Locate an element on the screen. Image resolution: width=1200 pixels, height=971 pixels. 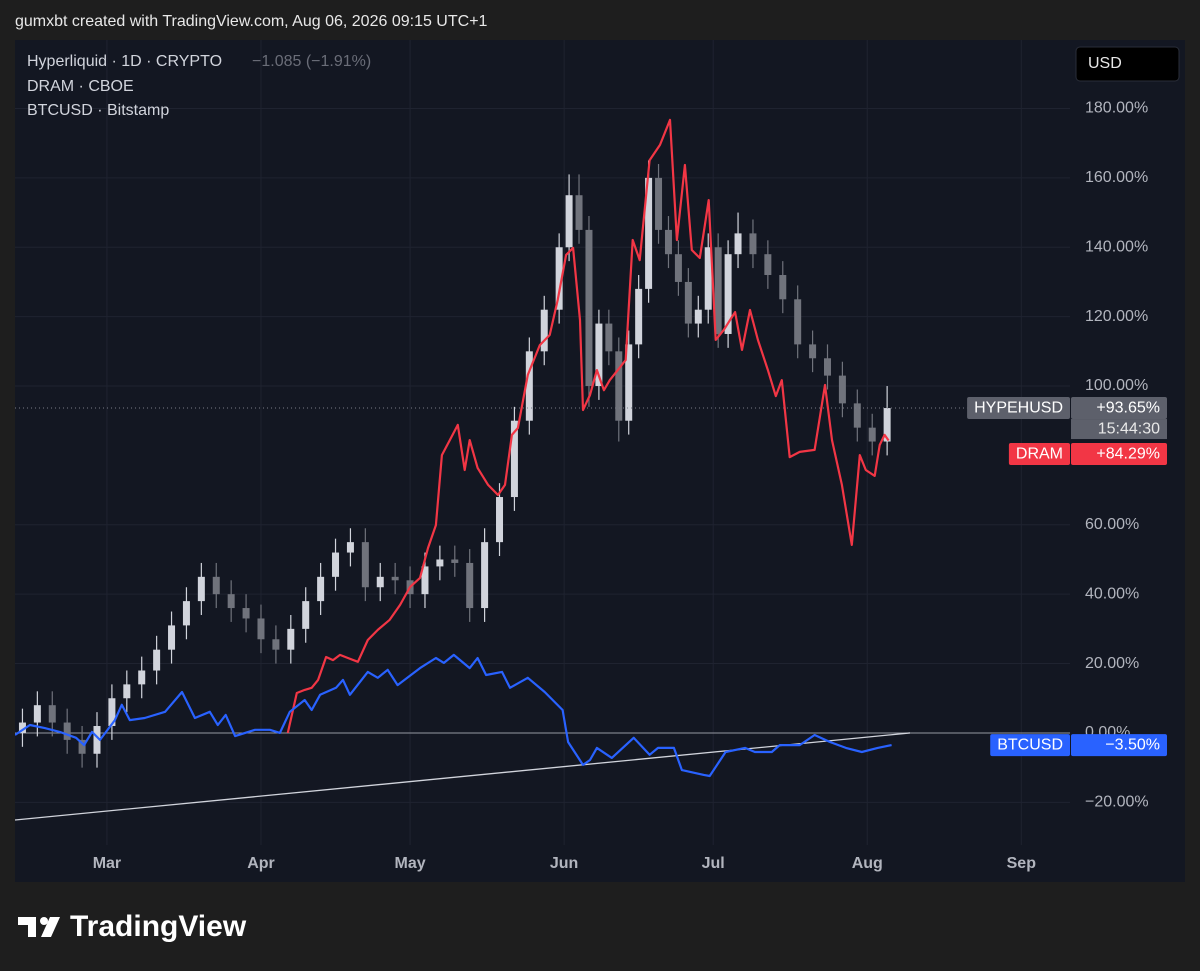
tag-value: +93.65% is located at coordinates (1128, 407).